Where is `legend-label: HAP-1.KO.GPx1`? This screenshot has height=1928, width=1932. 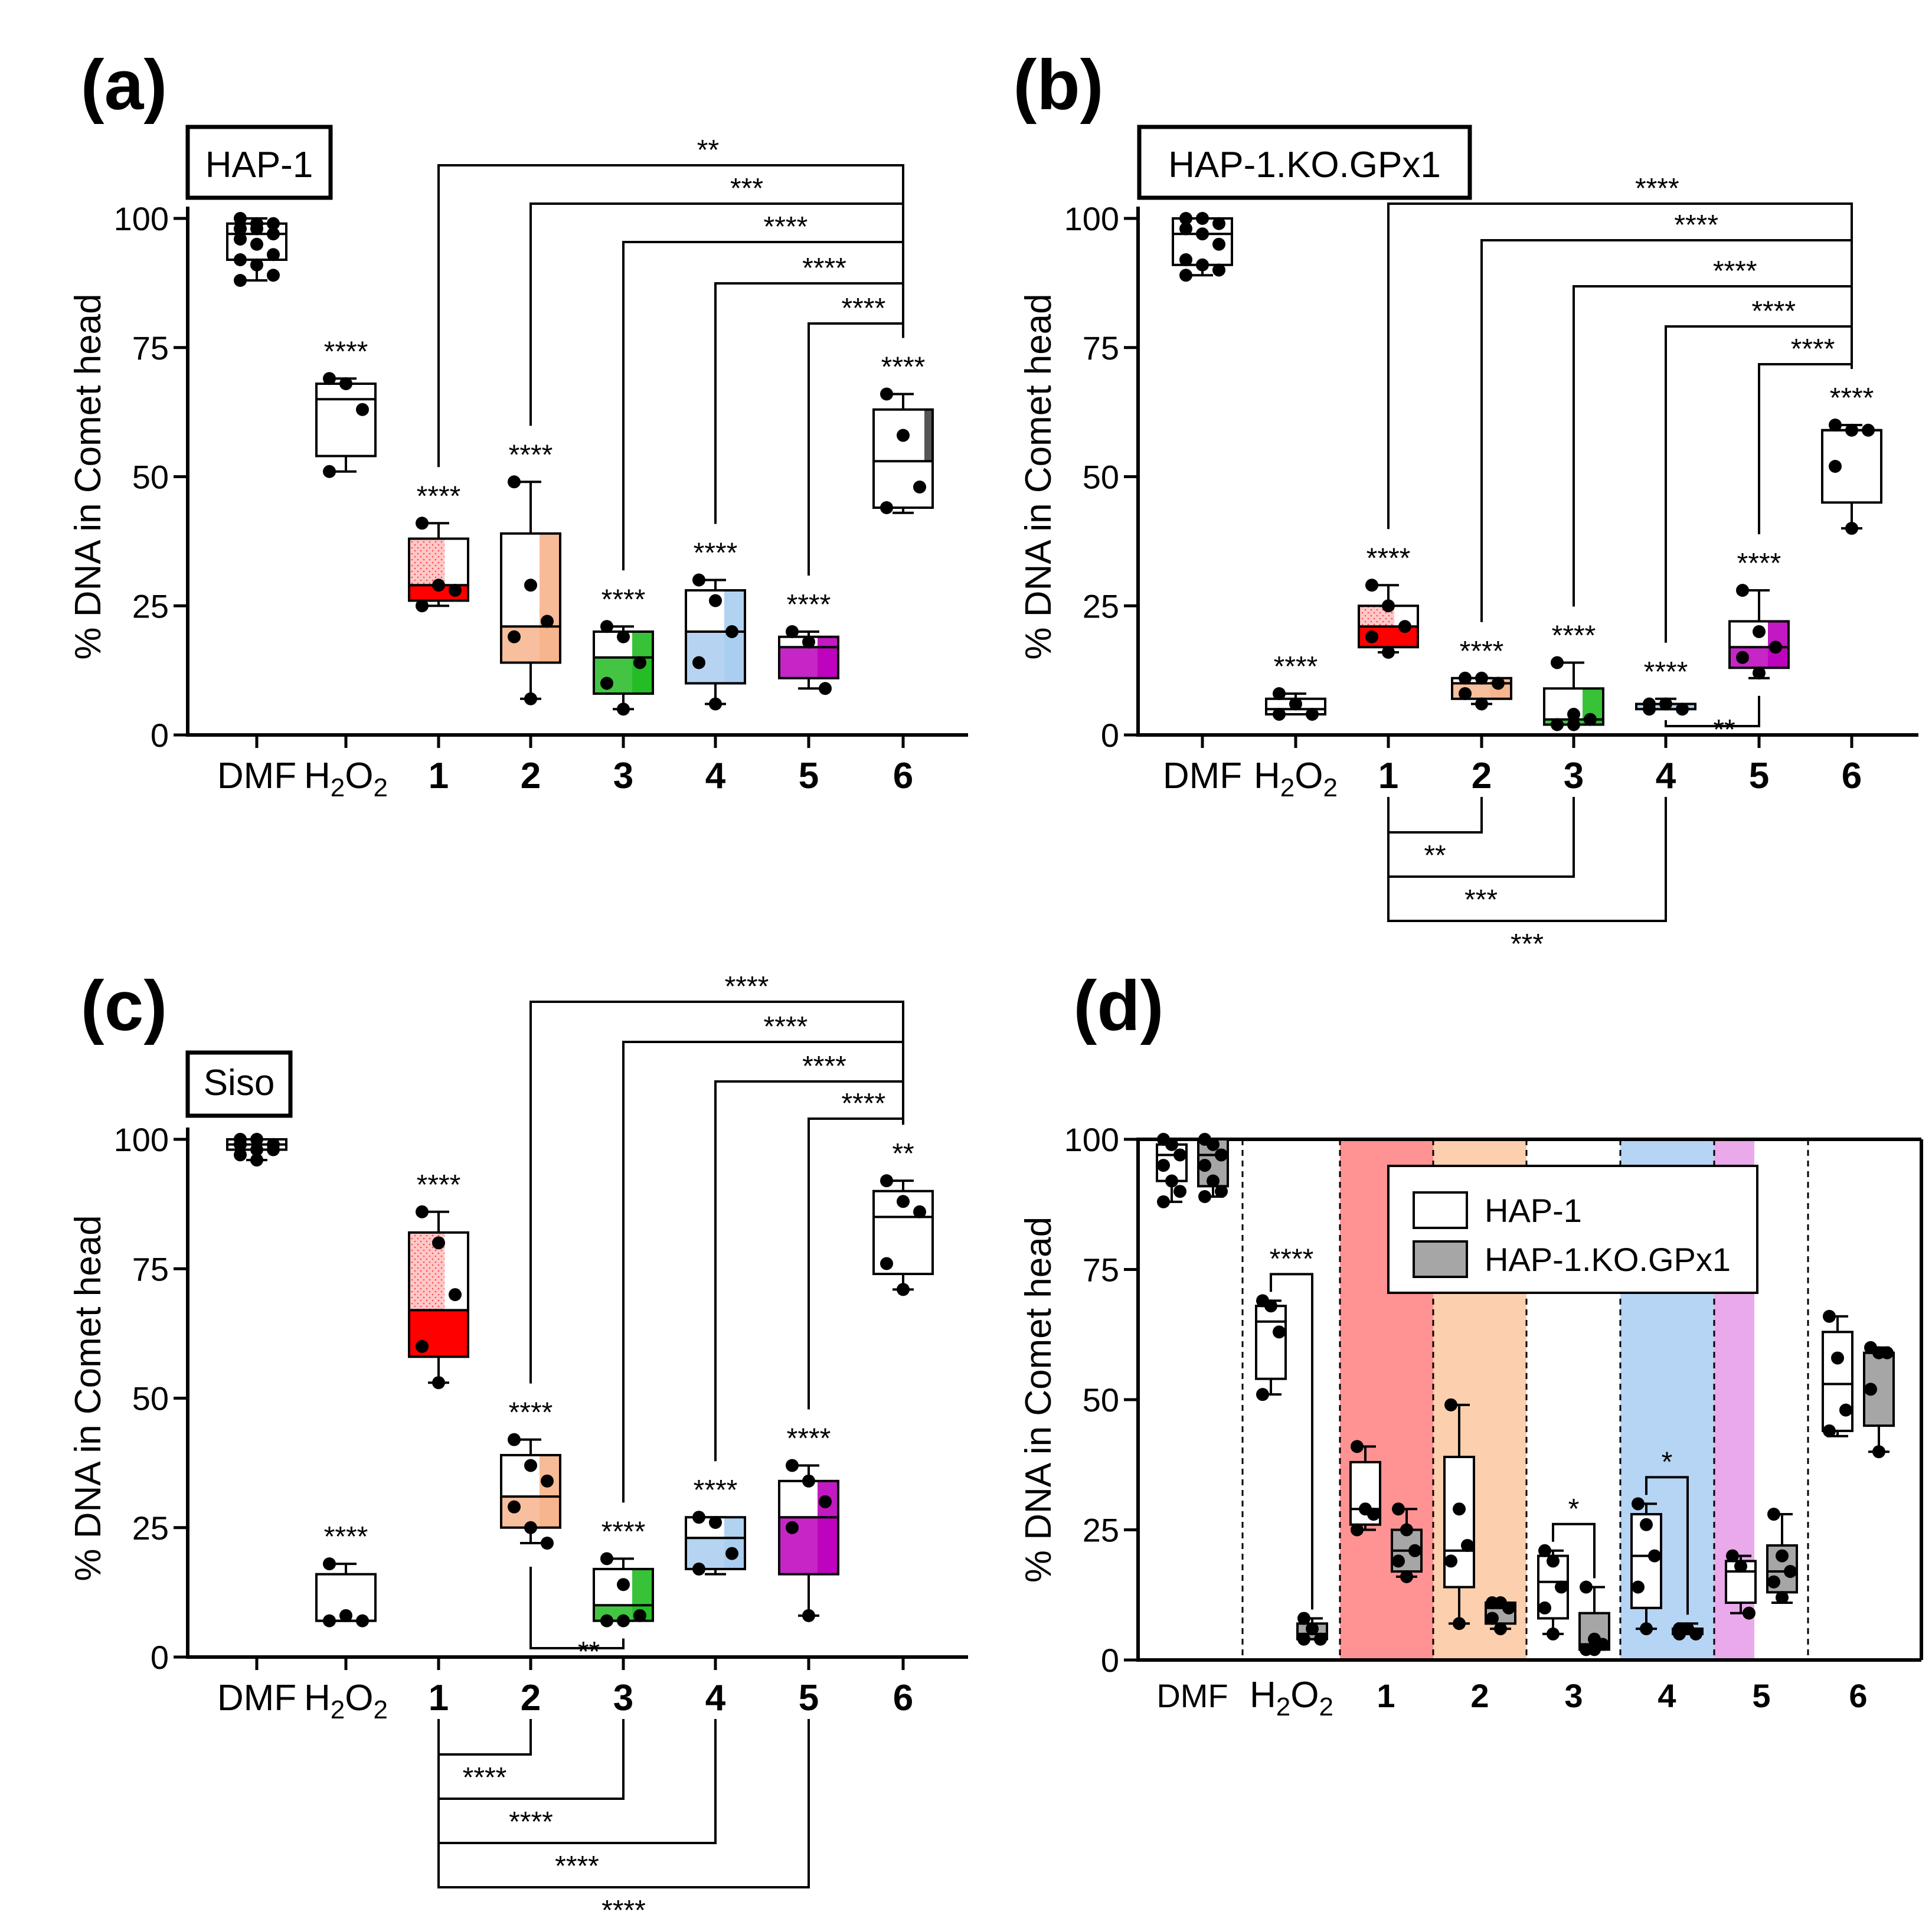 legend-label: HAP-1.KO.GPx1 is located at coordinates (1608, 1259).